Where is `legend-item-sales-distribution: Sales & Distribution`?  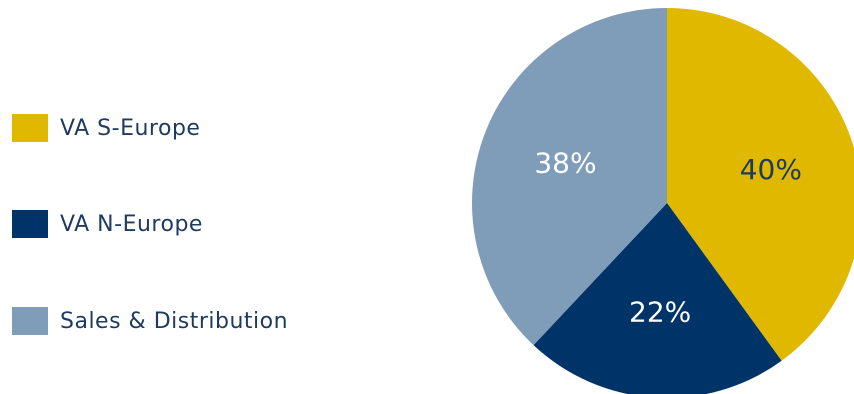 legend-item-sales-distribution: Sales & Distribution is located at coordinates (150, 321).